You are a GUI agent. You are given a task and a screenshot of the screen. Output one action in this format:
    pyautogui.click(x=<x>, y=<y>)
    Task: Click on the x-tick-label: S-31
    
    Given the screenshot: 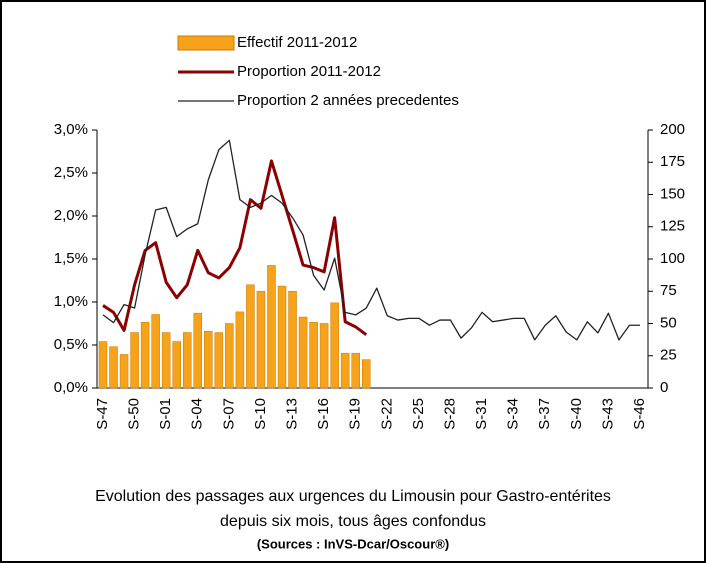 What is the action you would take?
    pyautogui.click(x=481, y=414)
    